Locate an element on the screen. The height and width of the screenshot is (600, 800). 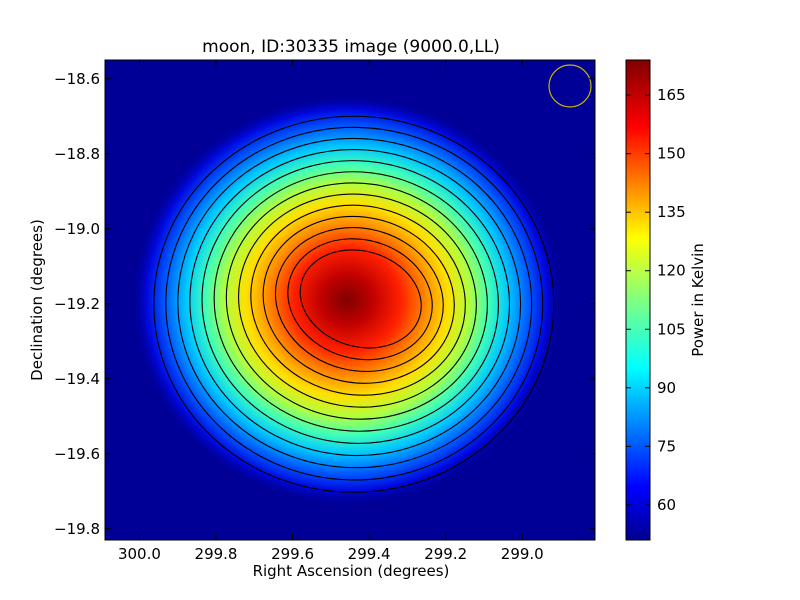
colorbar-tick-label: 75 is located at coordinates (666, 446).